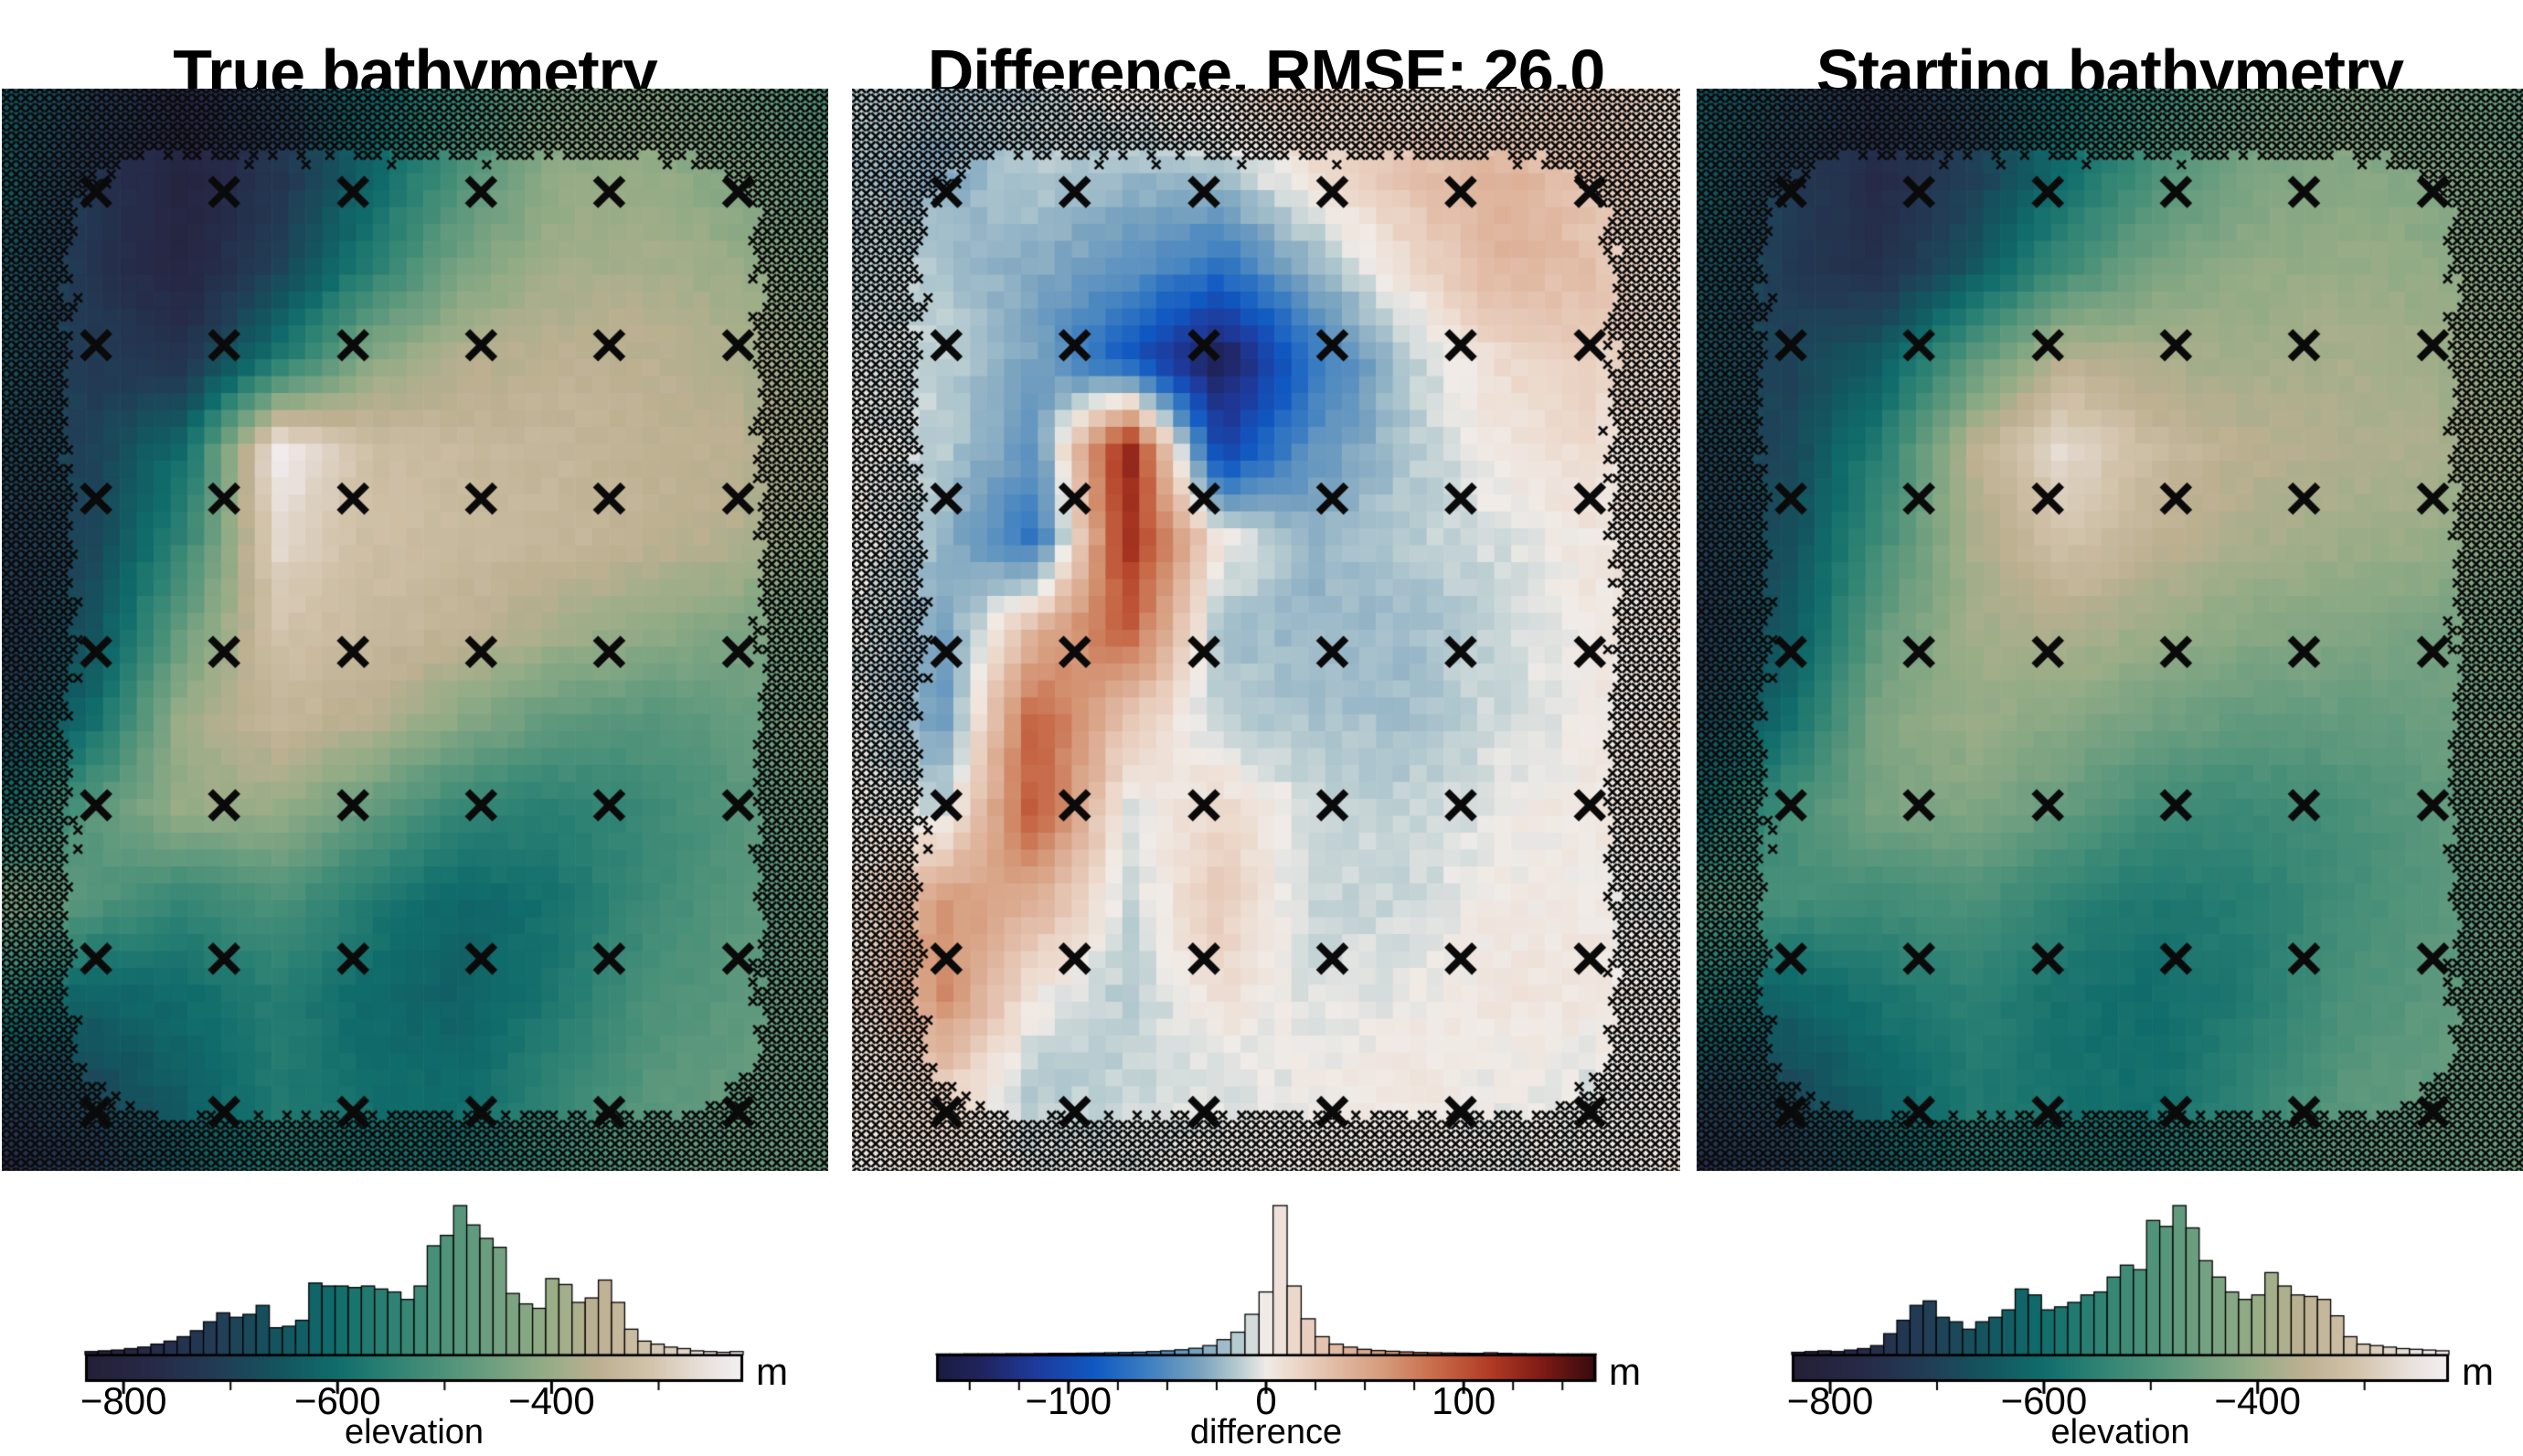 The image size is (2523, 1456). Describe the element at coordinates (1285, 1313) in the screenshot. I see `difference-histogram-colorbar` at that location.